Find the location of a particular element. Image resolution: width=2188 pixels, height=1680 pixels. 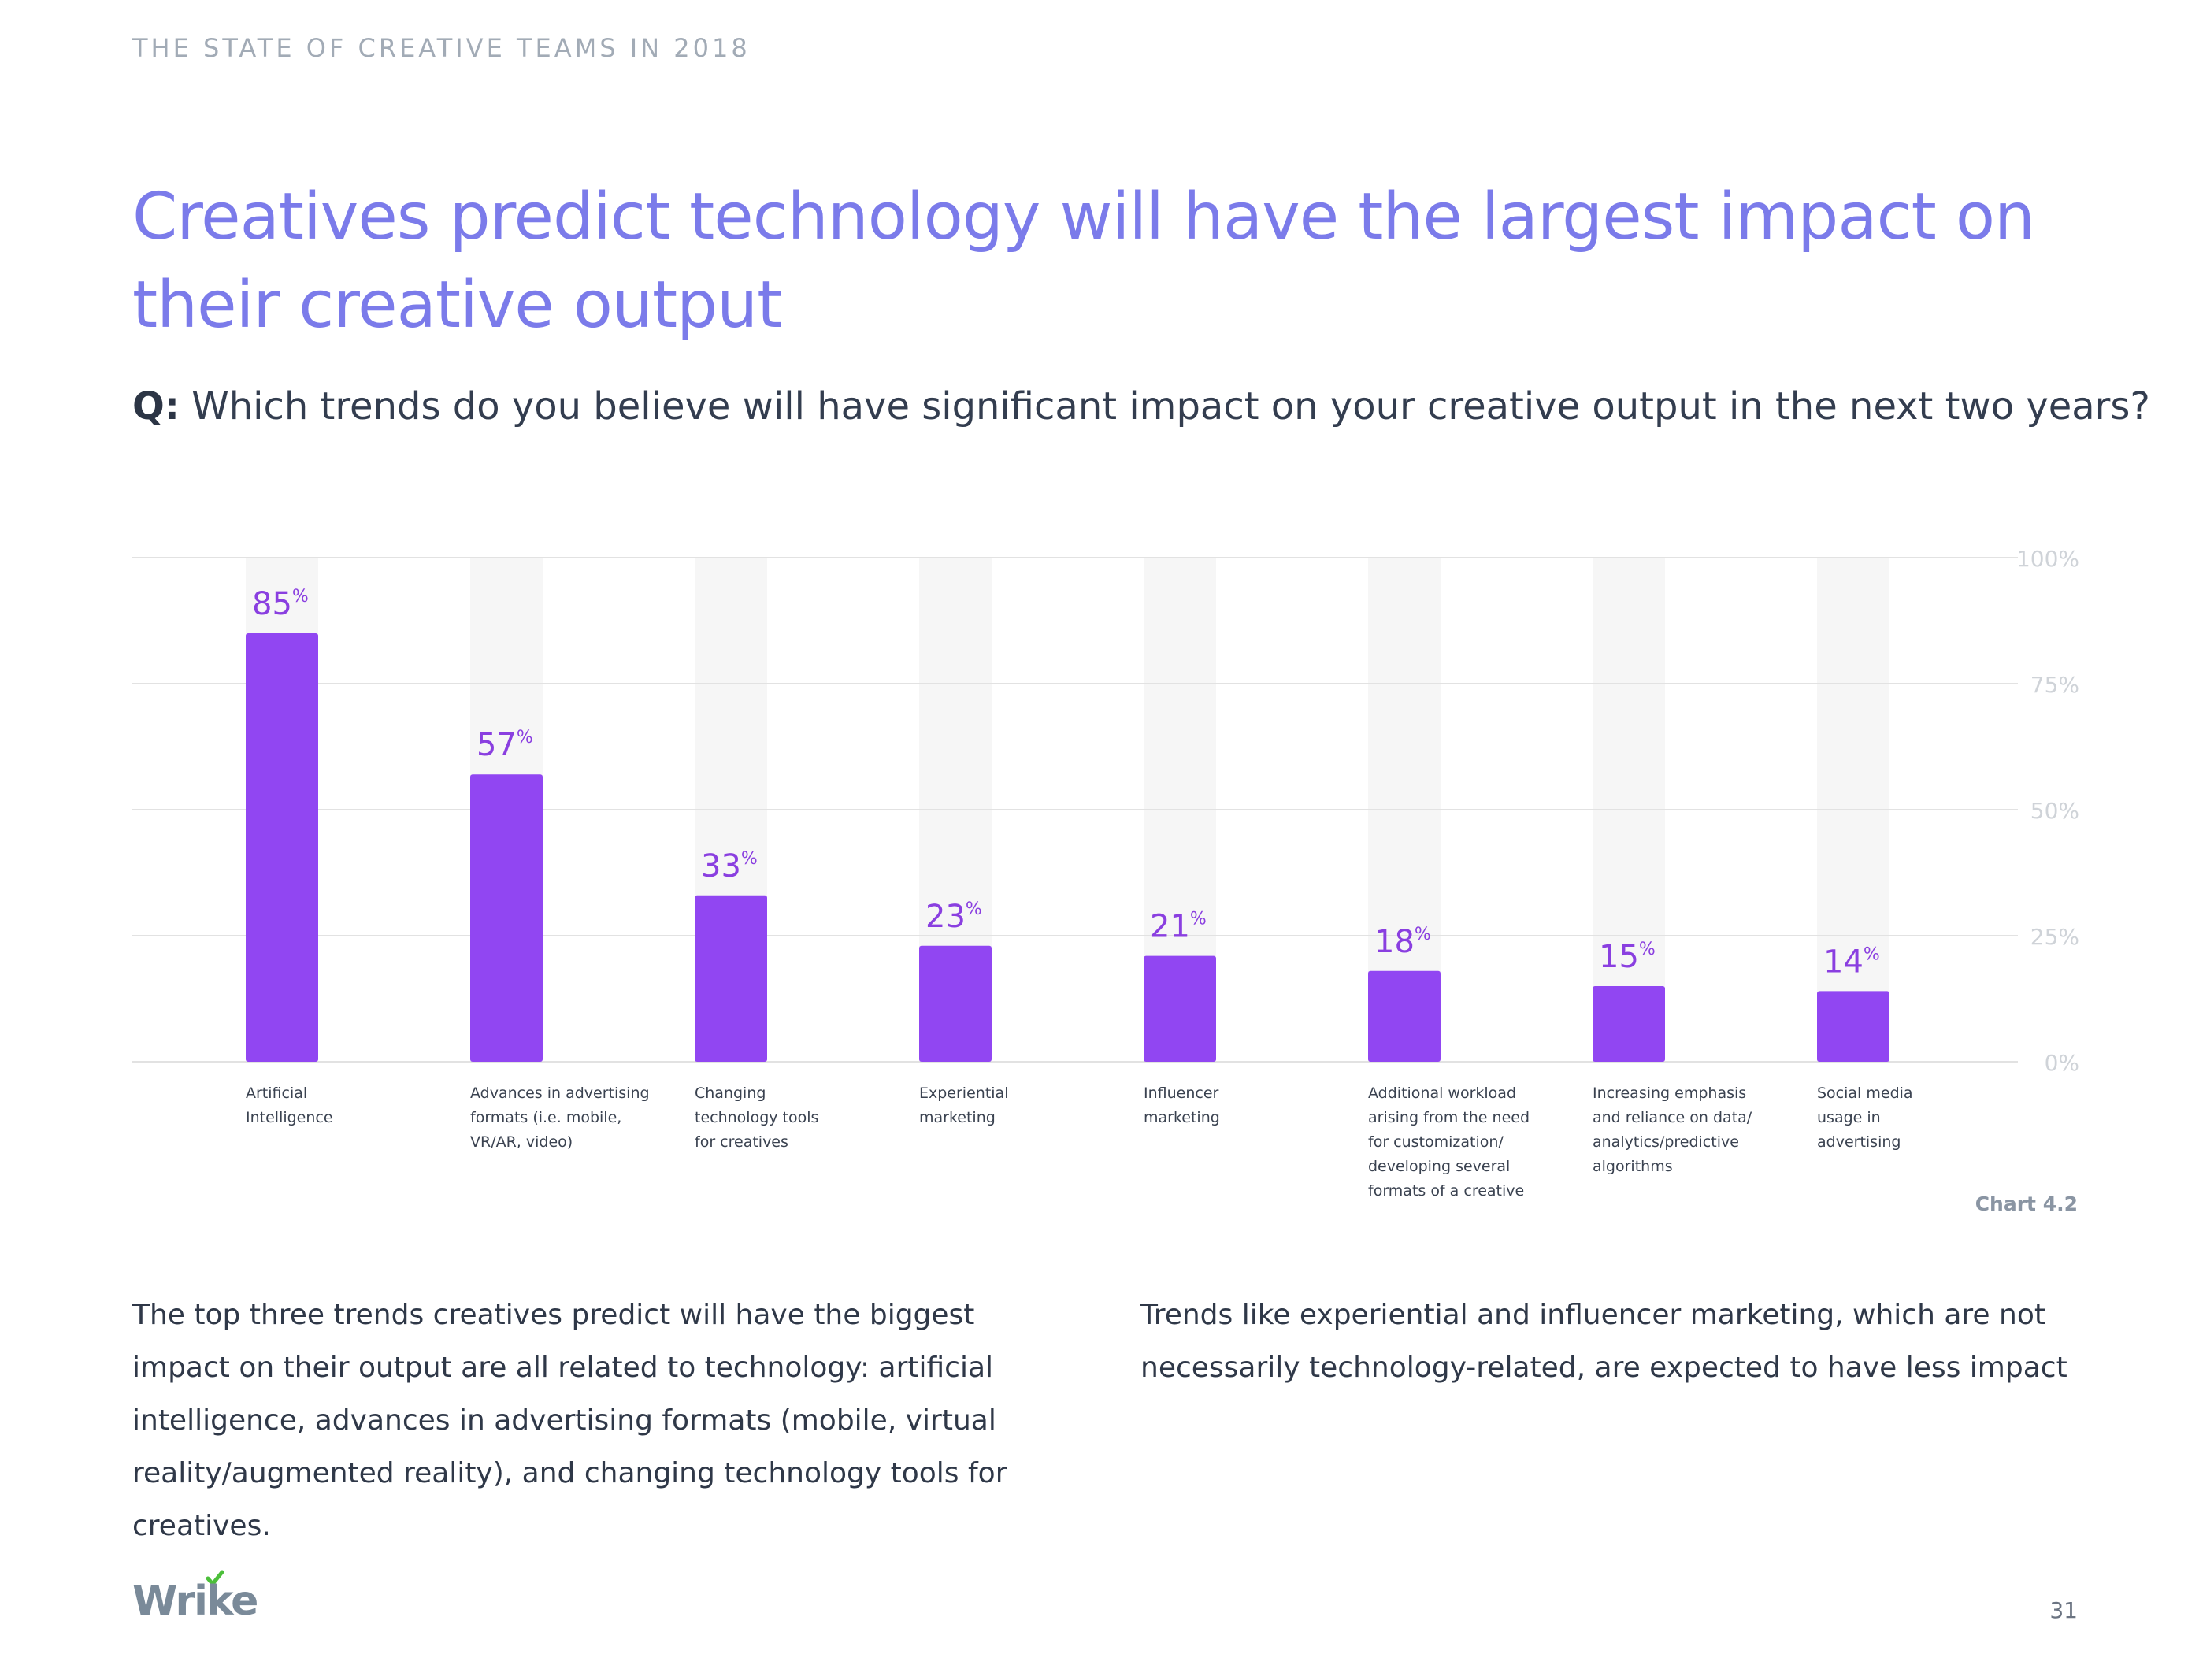

x-category-label: Social media usage in advertising is located at coordinates (1865, 1118).